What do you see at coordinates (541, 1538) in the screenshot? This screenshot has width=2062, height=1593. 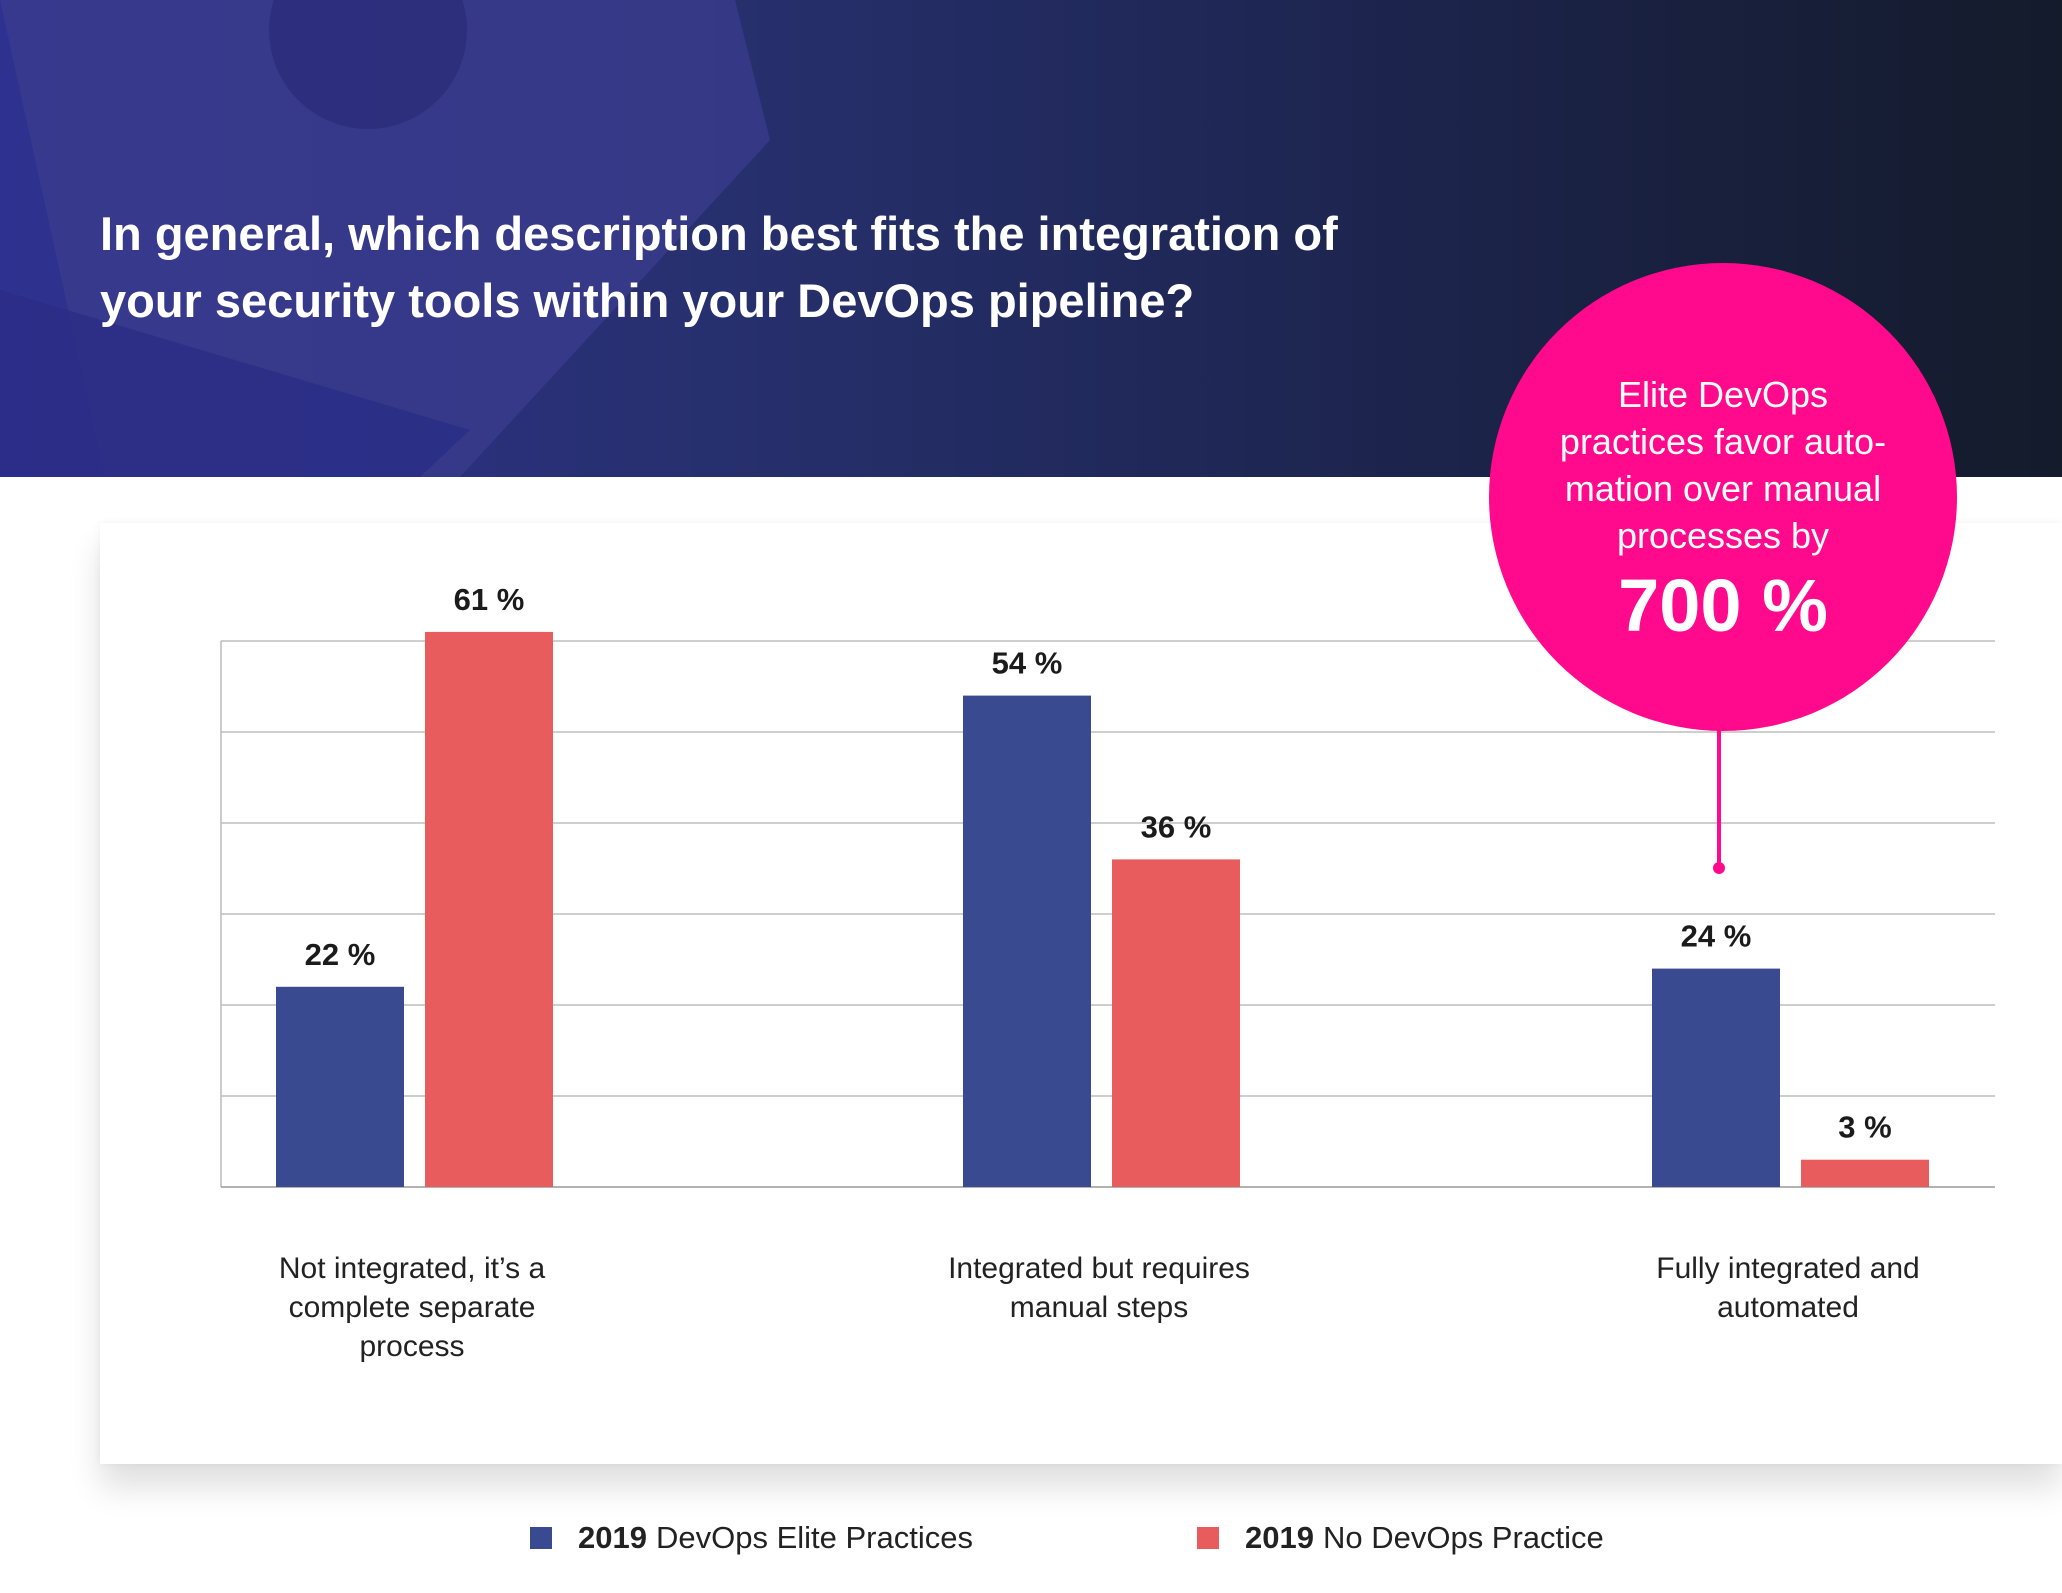 I see `legend-swatch-elite` at bounding box center [541, 1538].